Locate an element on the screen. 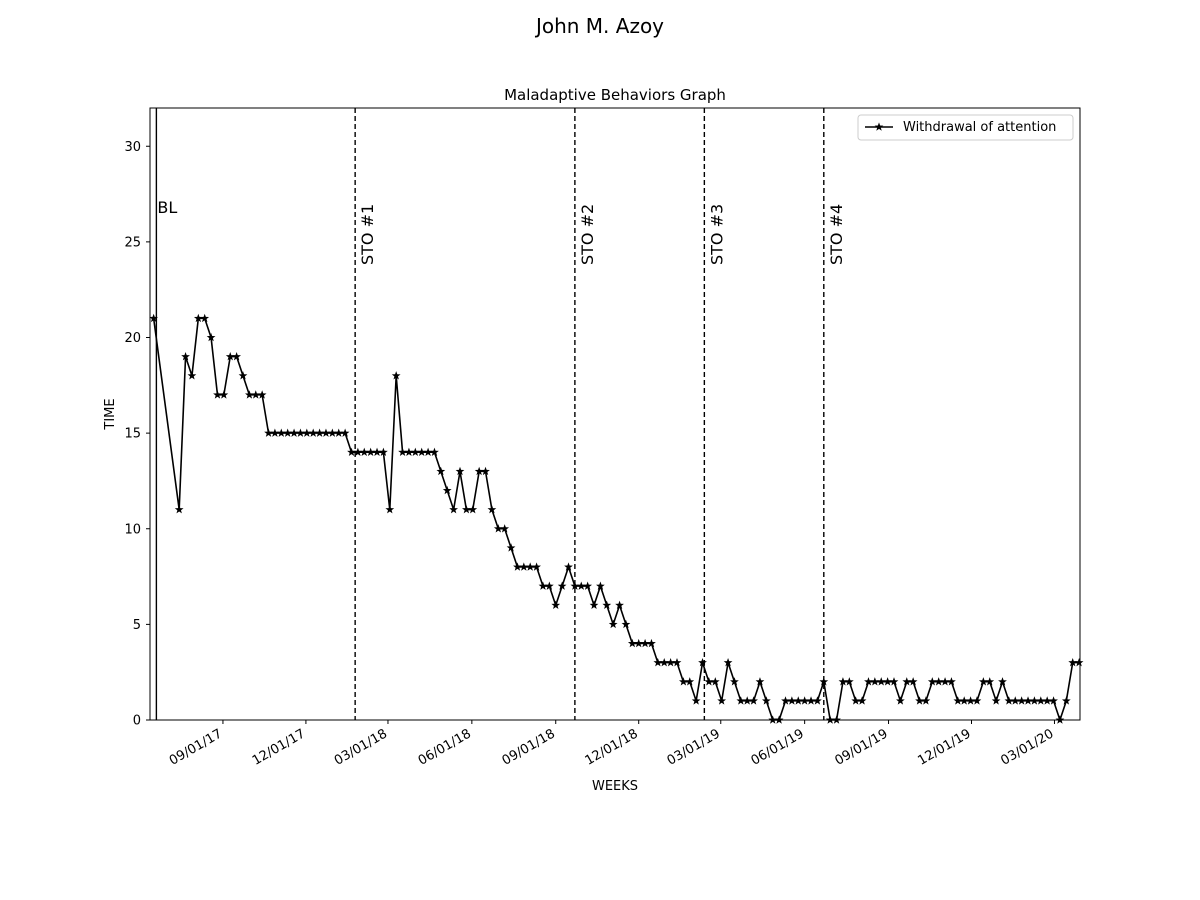 The height and width of the screenshot is (900, 1200). phase-label: STO #2 is located at coordinates (587, 234).